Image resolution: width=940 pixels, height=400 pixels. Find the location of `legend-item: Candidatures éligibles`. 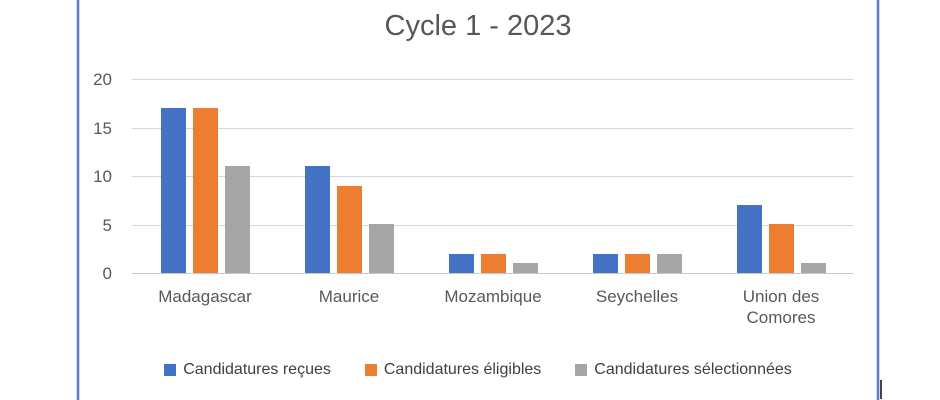

legend-item: Candidatures éligibles is located at coordinates (453, 370).